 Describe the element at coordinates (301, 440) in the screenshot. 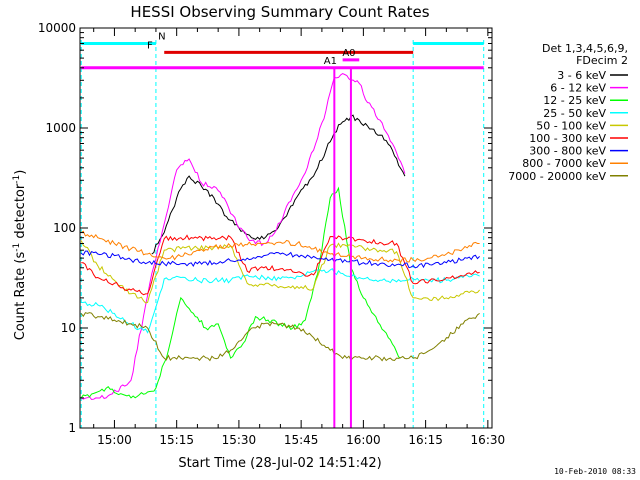

I see `x-tick-label: 15:45` at that location.